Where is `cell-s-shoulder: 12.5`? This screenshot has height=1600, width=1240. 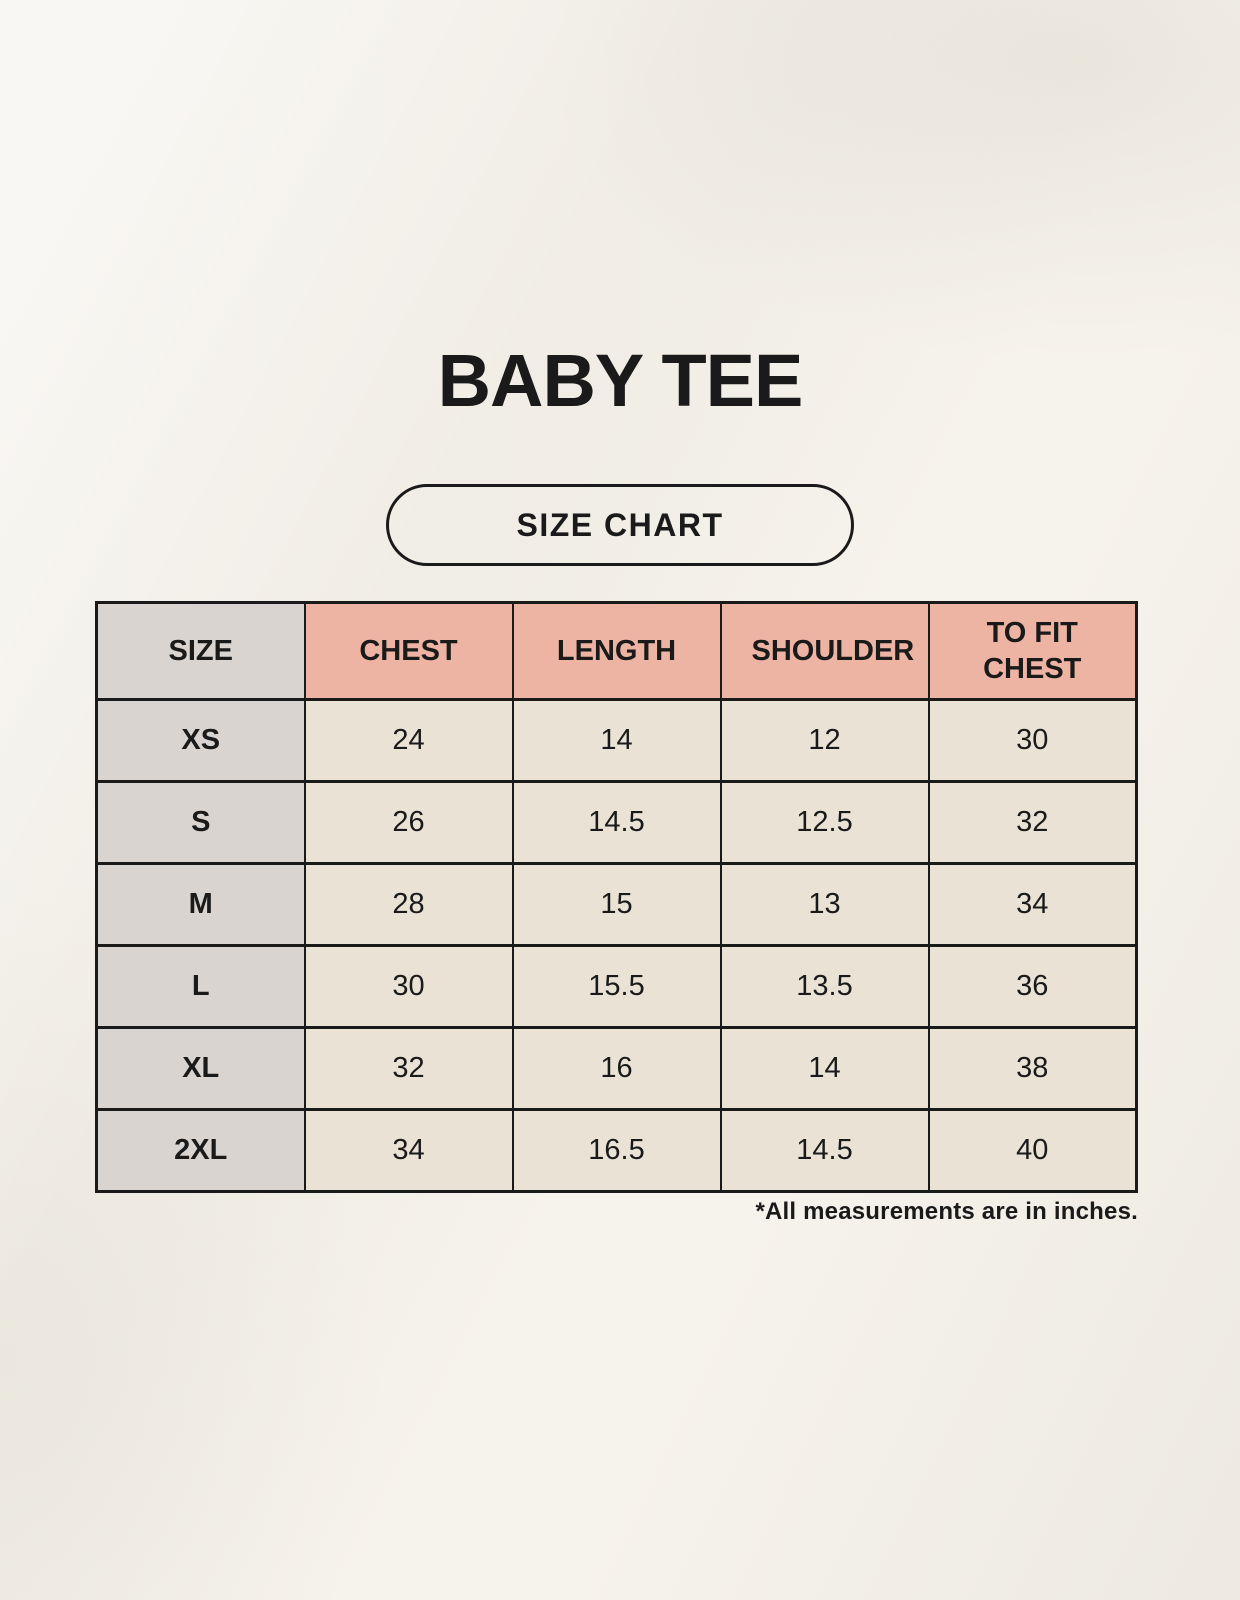 cell-s-shoulder: 12.5 is located at coordinates (824, 822).